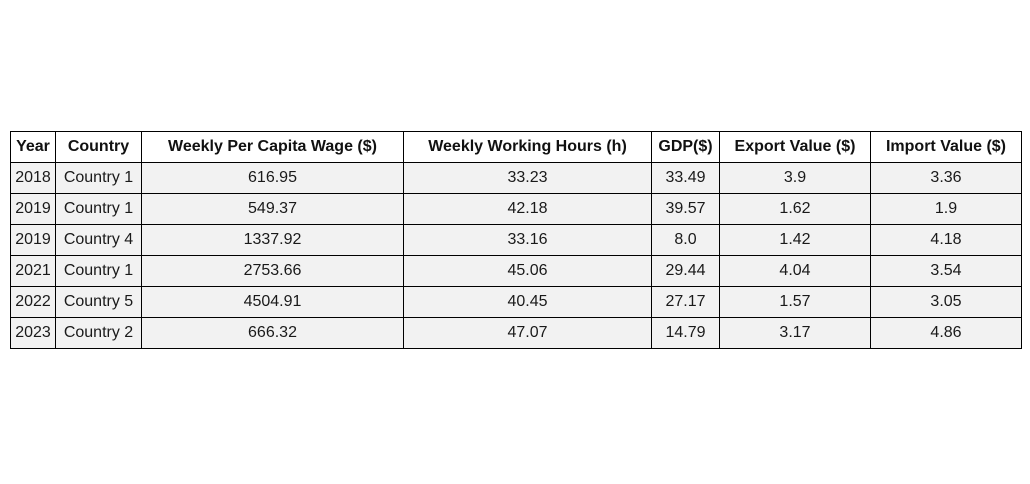 Image resolution: width=1030 pixels, height=484 pixels. Describe the element at coordinates (795, 333) in the screenshot. I see `table-cell: 3.17` at that location.